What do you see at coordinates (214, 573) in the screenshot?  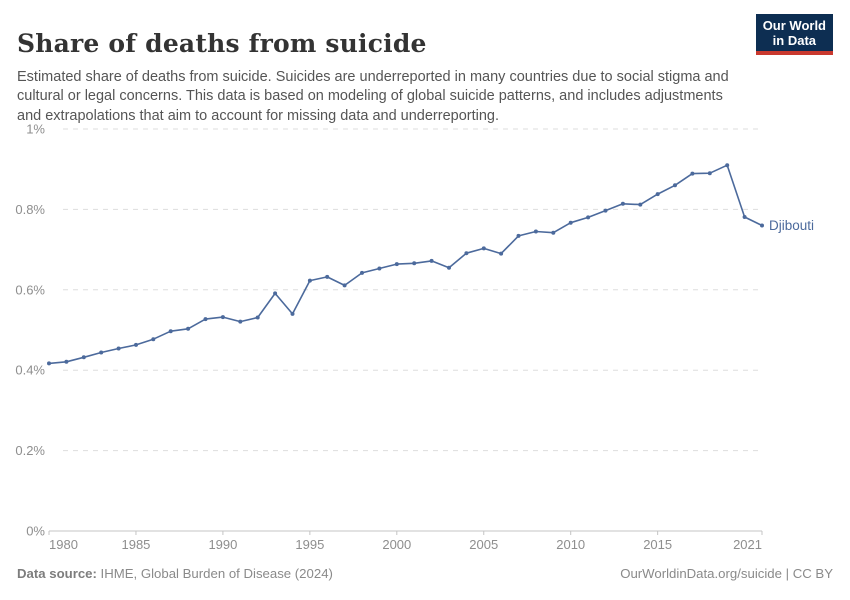 I see `data-source-text: IHME, Global Burden of Disease (2024)` at bounding box center [214, 573].